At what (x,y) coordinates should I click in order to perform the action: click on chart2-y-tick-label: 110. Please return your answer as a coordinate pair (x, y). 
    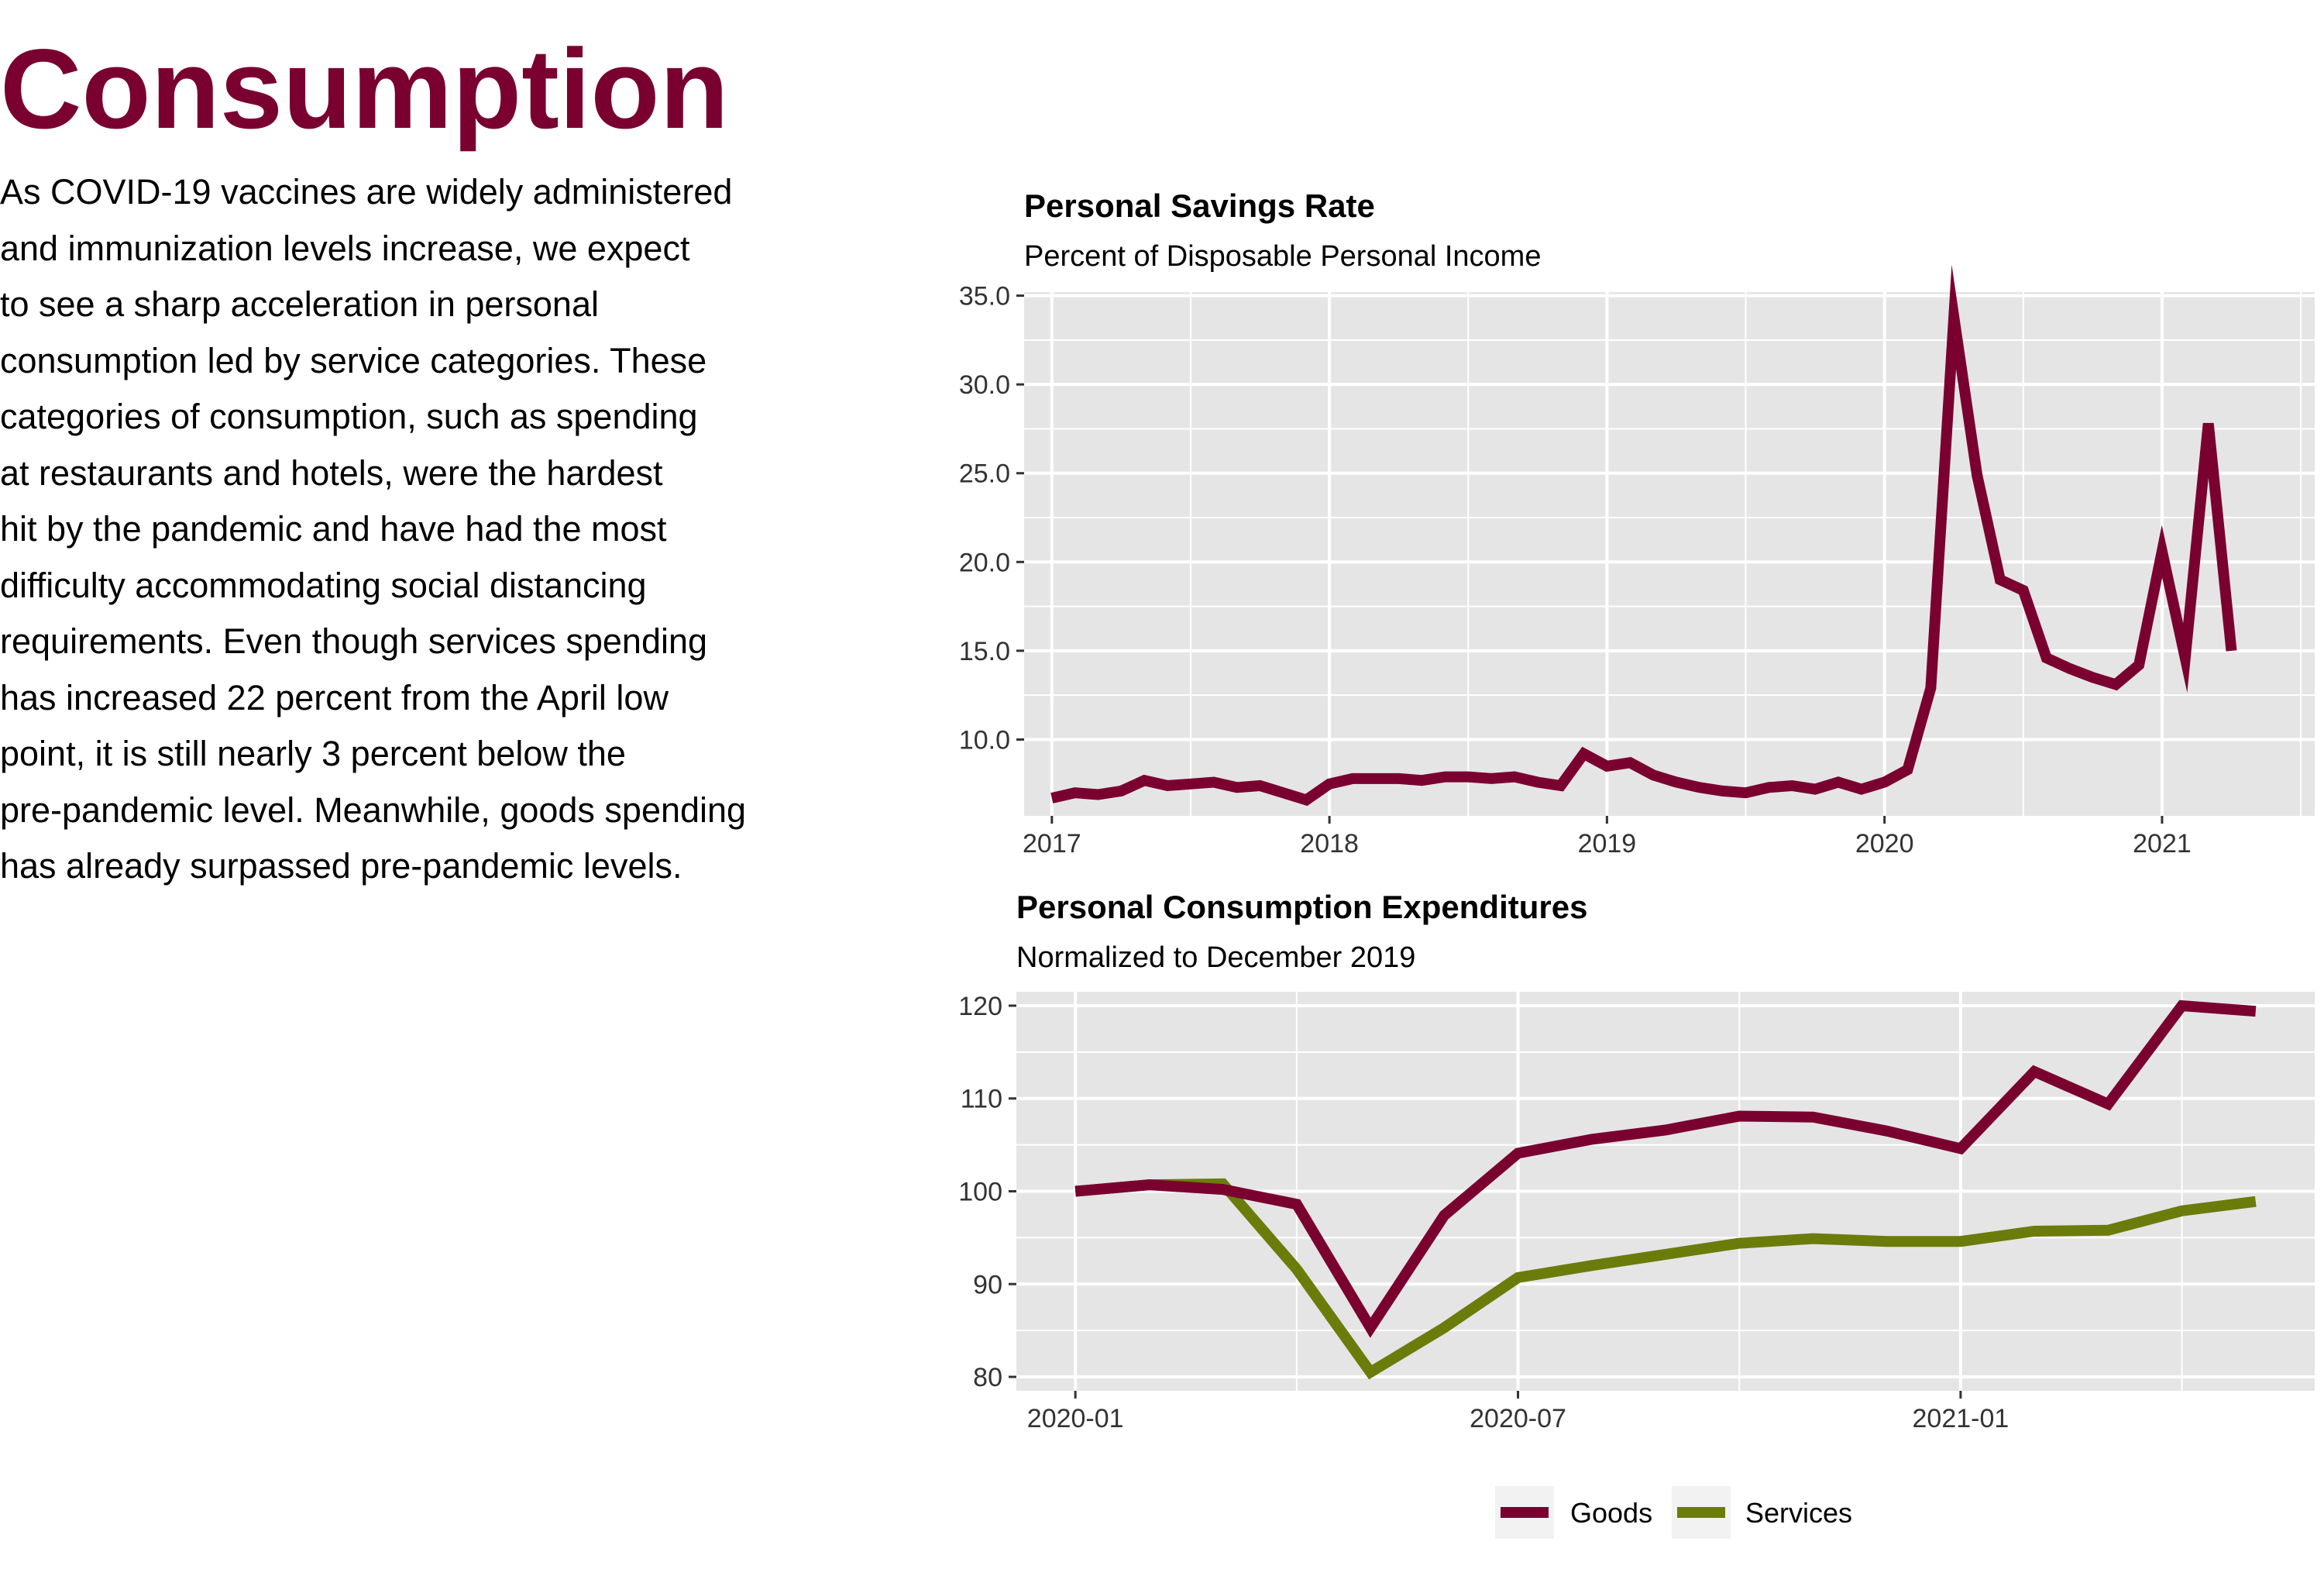
    Looking at the image, I should click on (981, 1099).